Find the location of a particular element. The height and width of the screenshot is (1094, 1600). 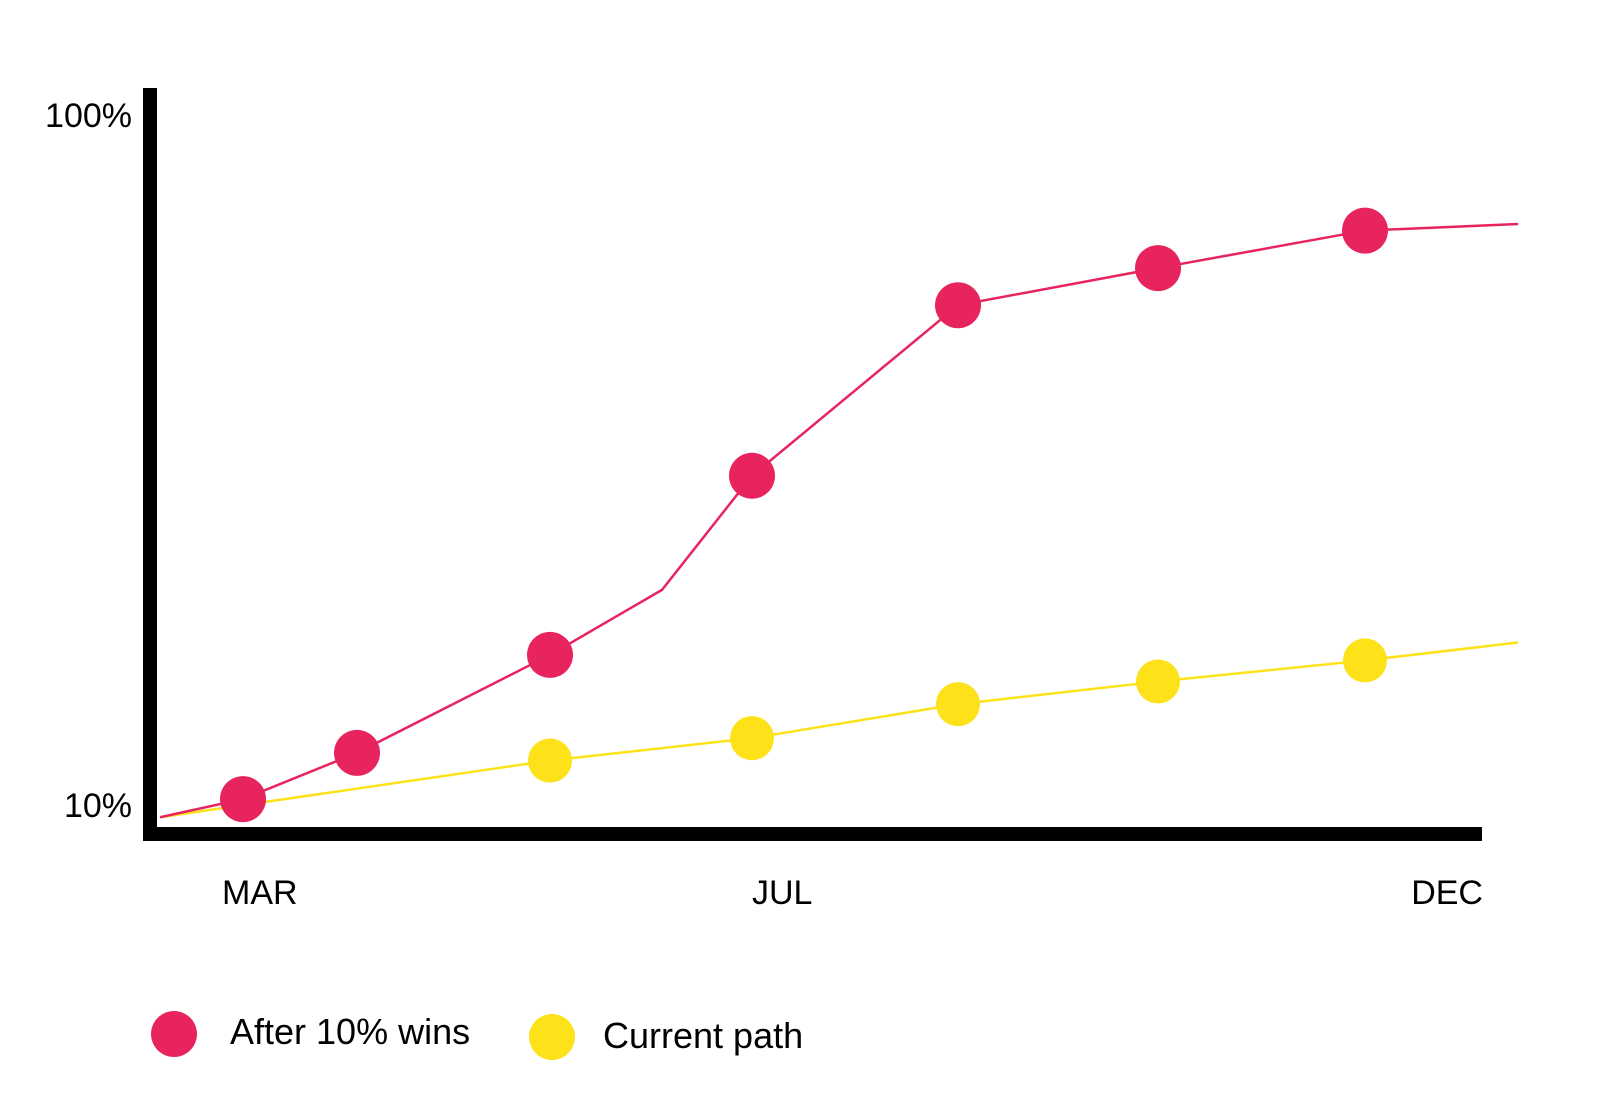

legend: After 10% wins Current path is located at coordinates (477, 1035).